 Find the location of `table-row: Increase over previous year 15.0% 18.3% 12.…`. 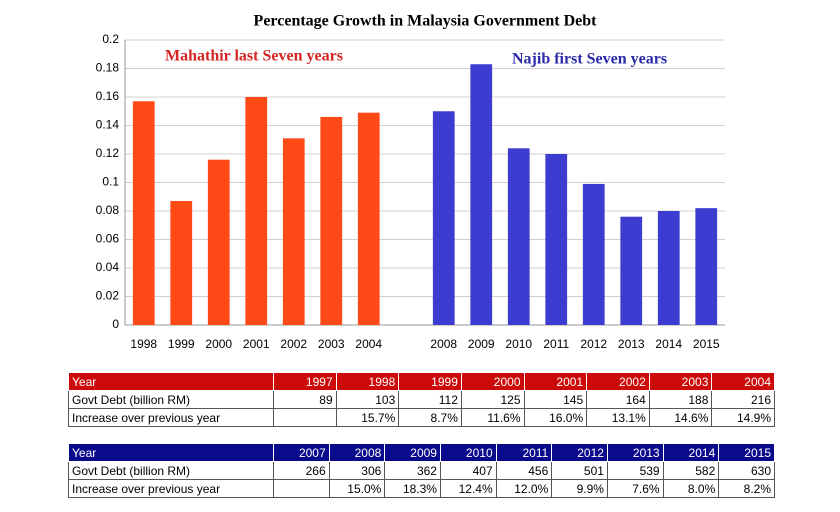

table-row: Increase over previous year 15.0% 18.3% 12.… is located at coordinates (421, 488).